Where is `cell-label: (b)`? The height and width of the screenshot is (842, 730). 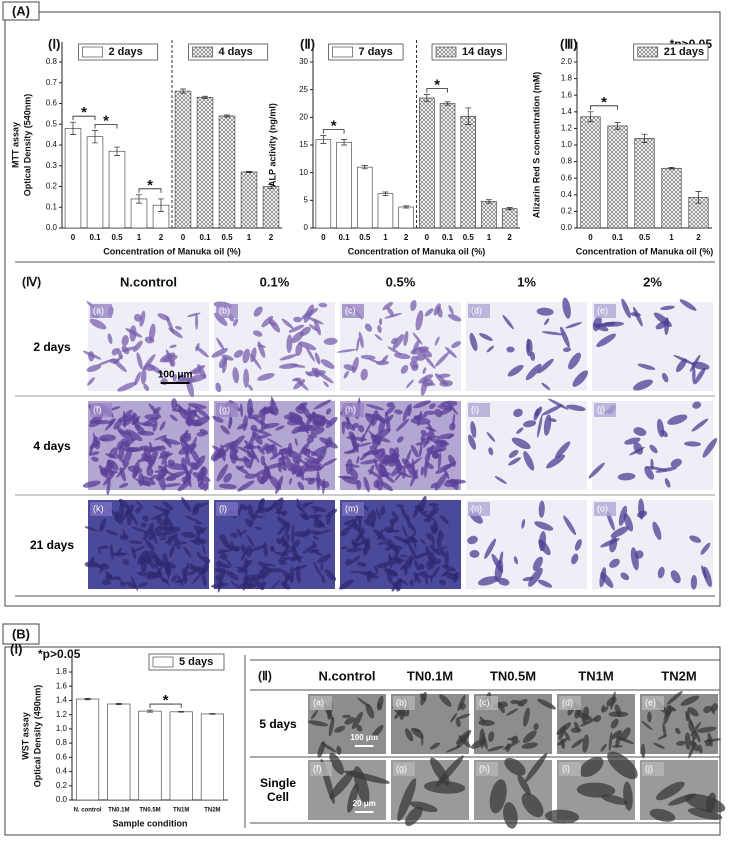 cell-label: (b) is located at coordinates (401, 702).